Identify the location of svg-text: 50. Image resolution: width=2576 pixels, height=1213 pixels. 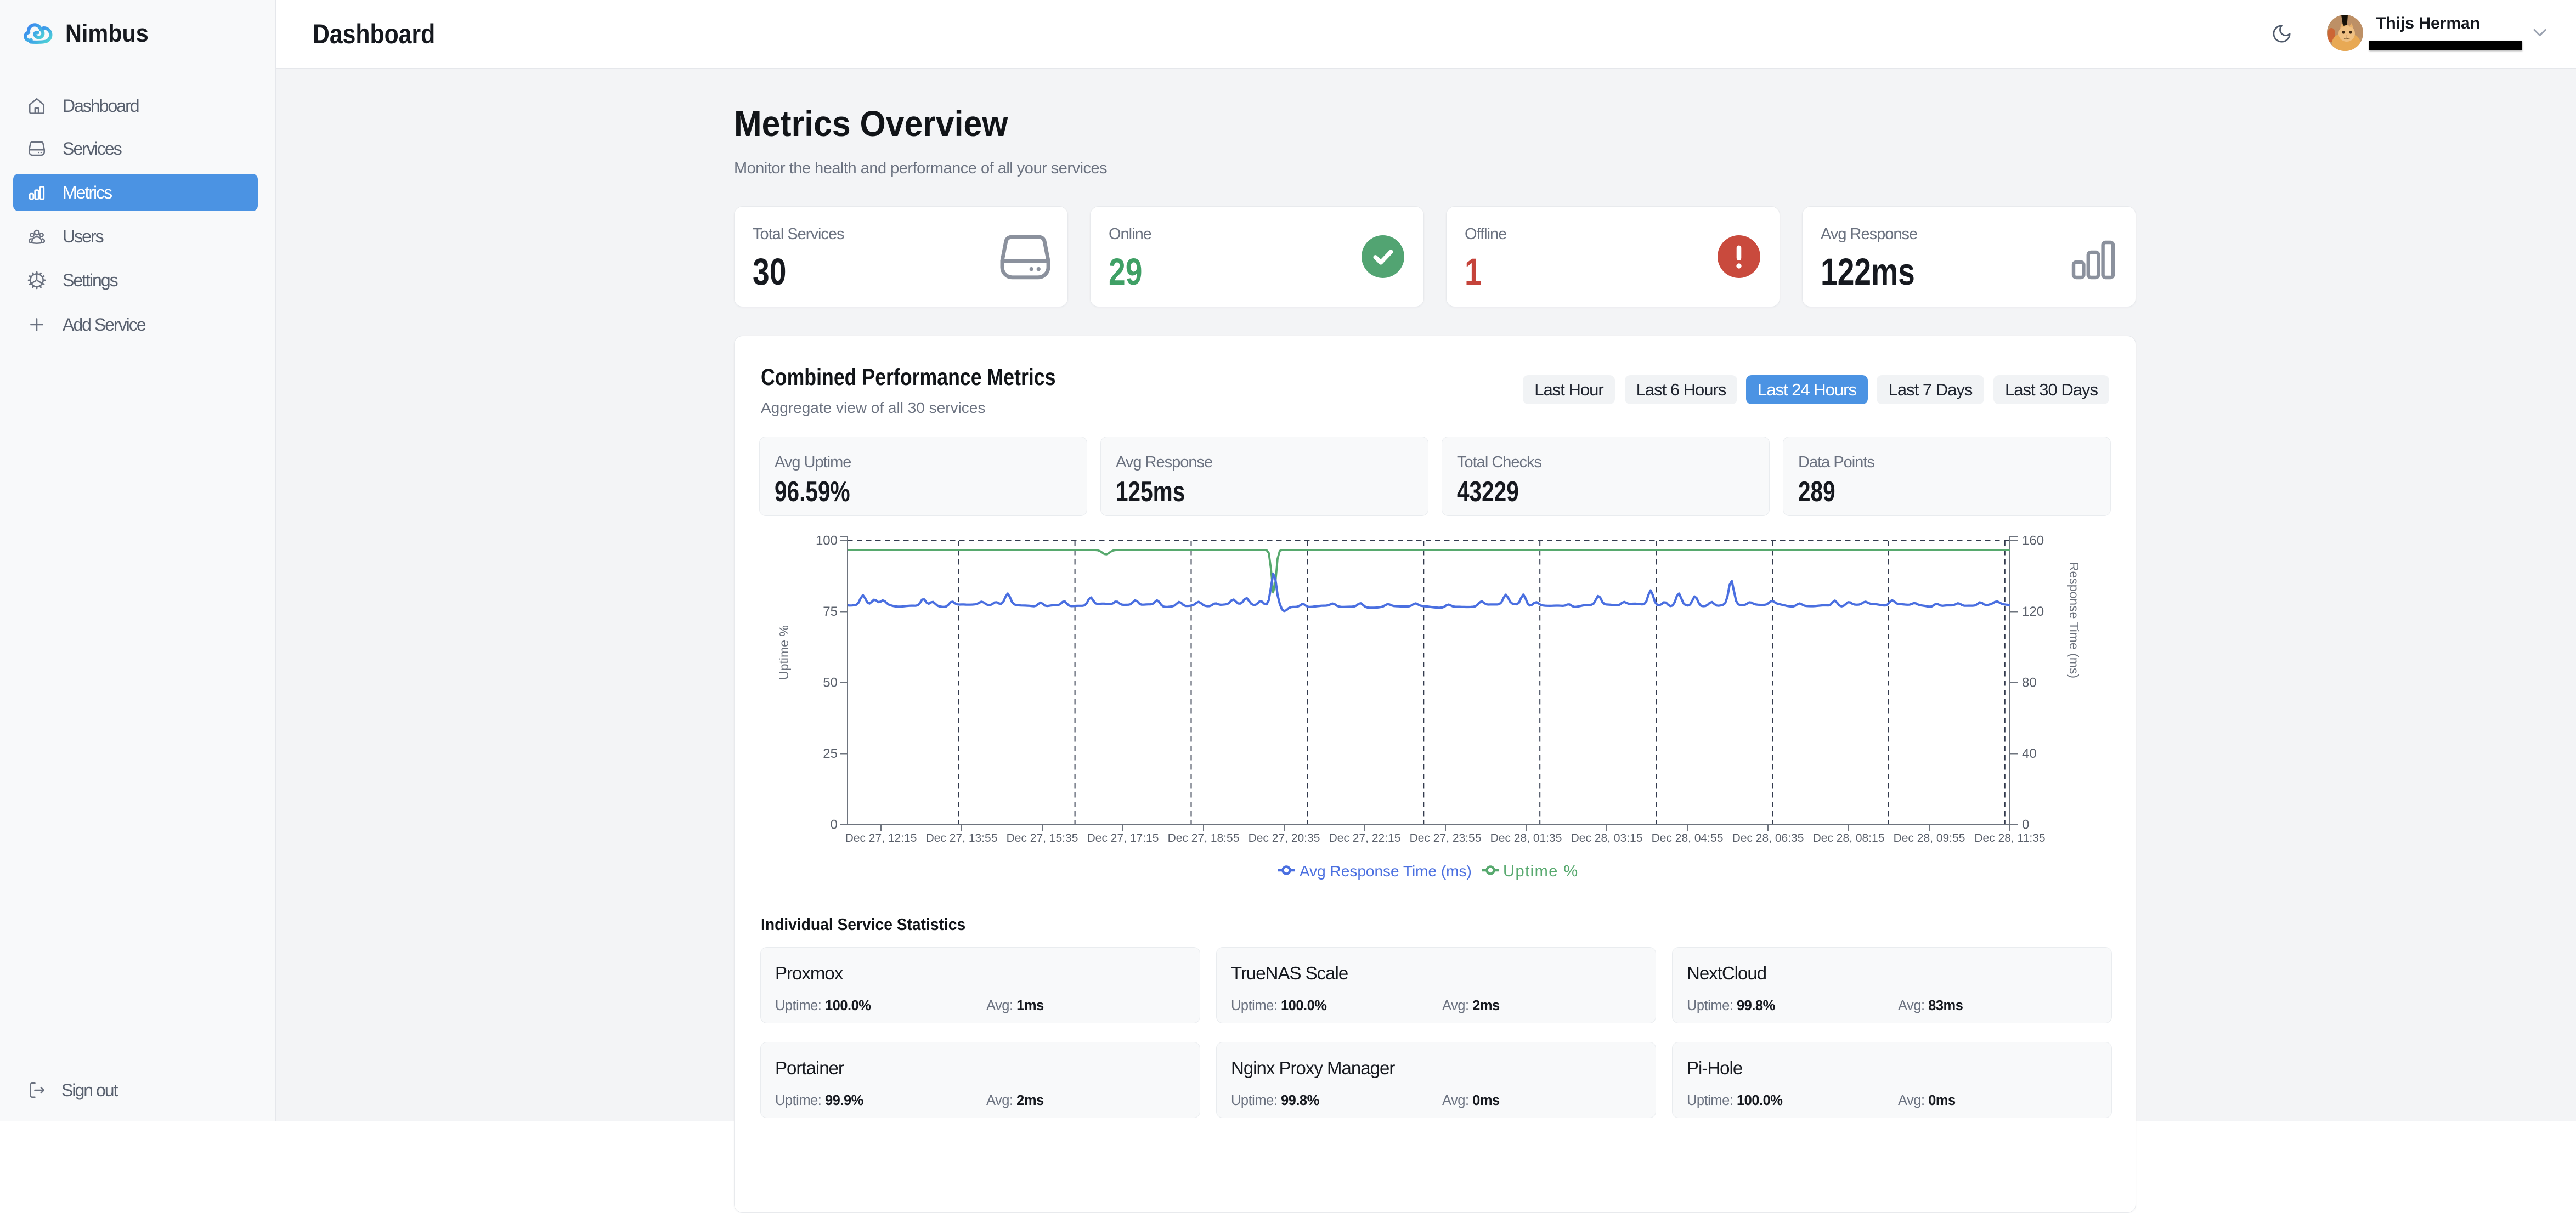
(830, 683).